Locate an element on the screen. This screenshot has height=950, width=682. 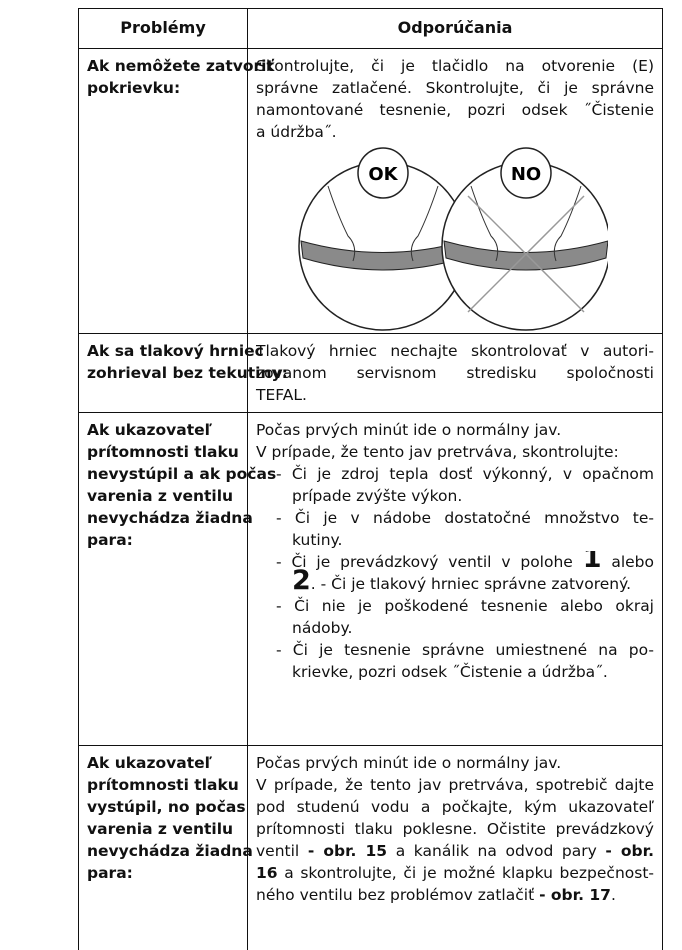
bold-text: - obr. 15 is located at coordinates (347, 851).